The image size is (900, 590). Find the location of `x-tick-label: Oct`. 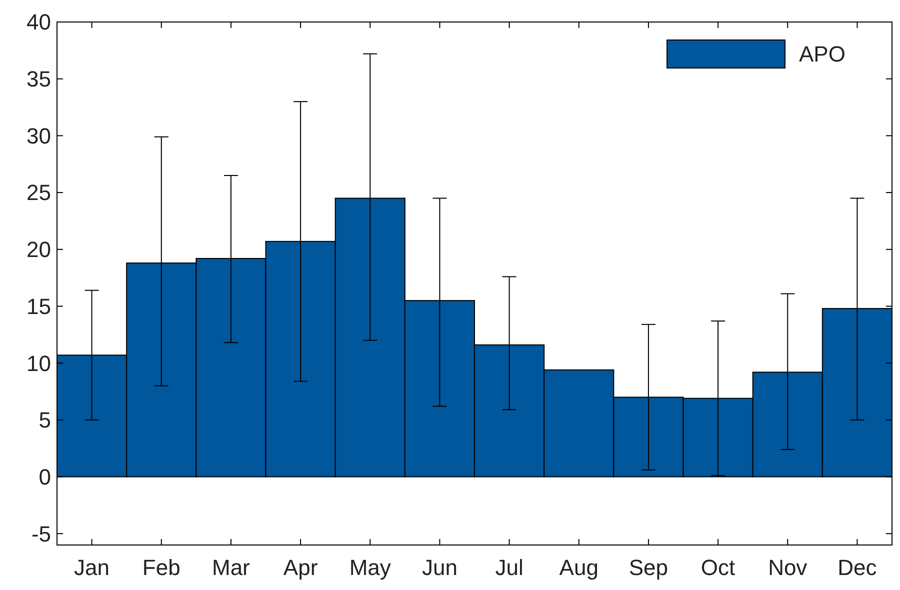

x-tick-label: Oct is located at coordinates (718, 567).